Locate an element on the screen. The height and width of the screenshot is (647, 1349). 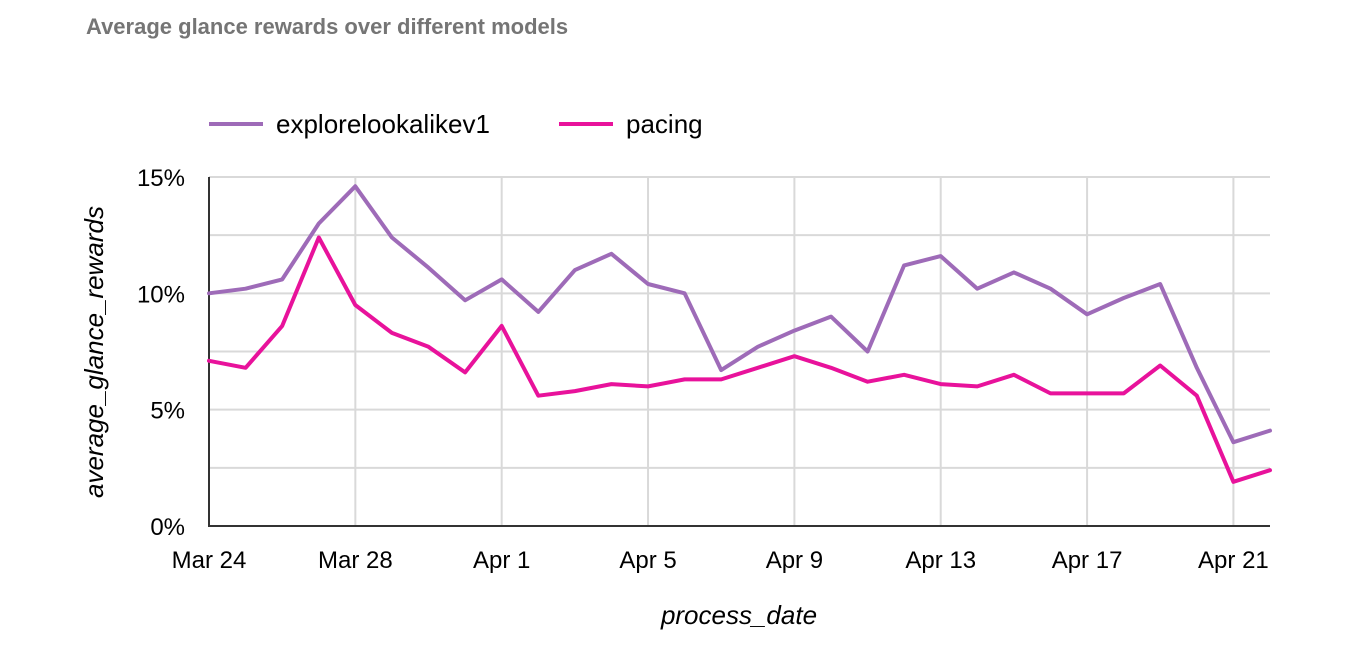
x-tick-label: Apr 17 is located at coordinates (1087, 560).